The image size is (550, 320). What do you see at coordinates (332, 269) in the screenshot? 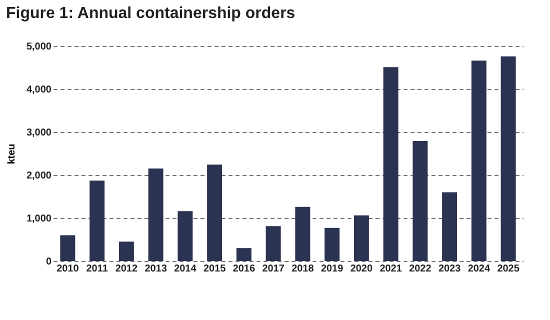
I see `x-tick-label: 2019` at bounding box center [332, 269].